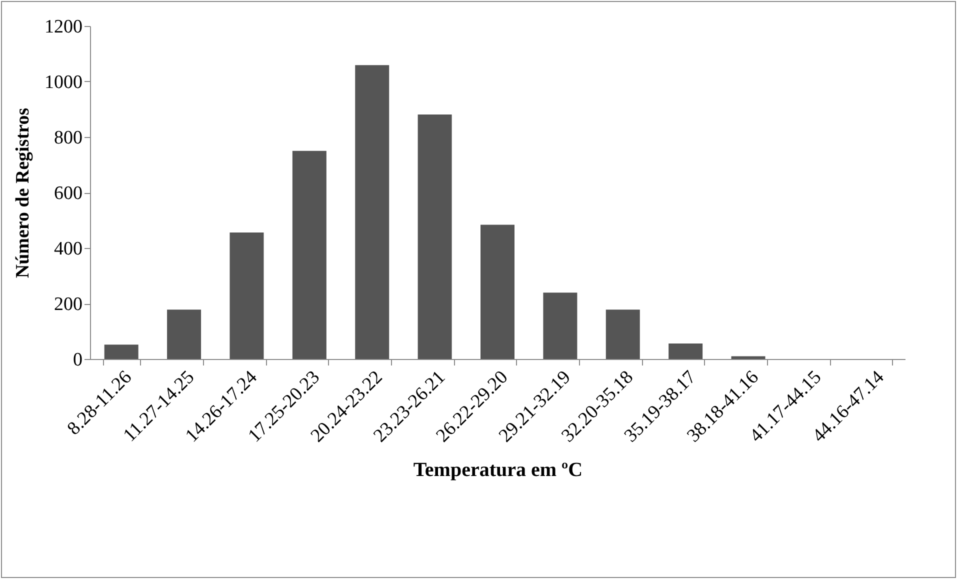 The width and height of the screenshot is (960, 582). Describe the element at coordinates (68, 304) in the screenshot. I see `y-tick-label: 200` at that location.